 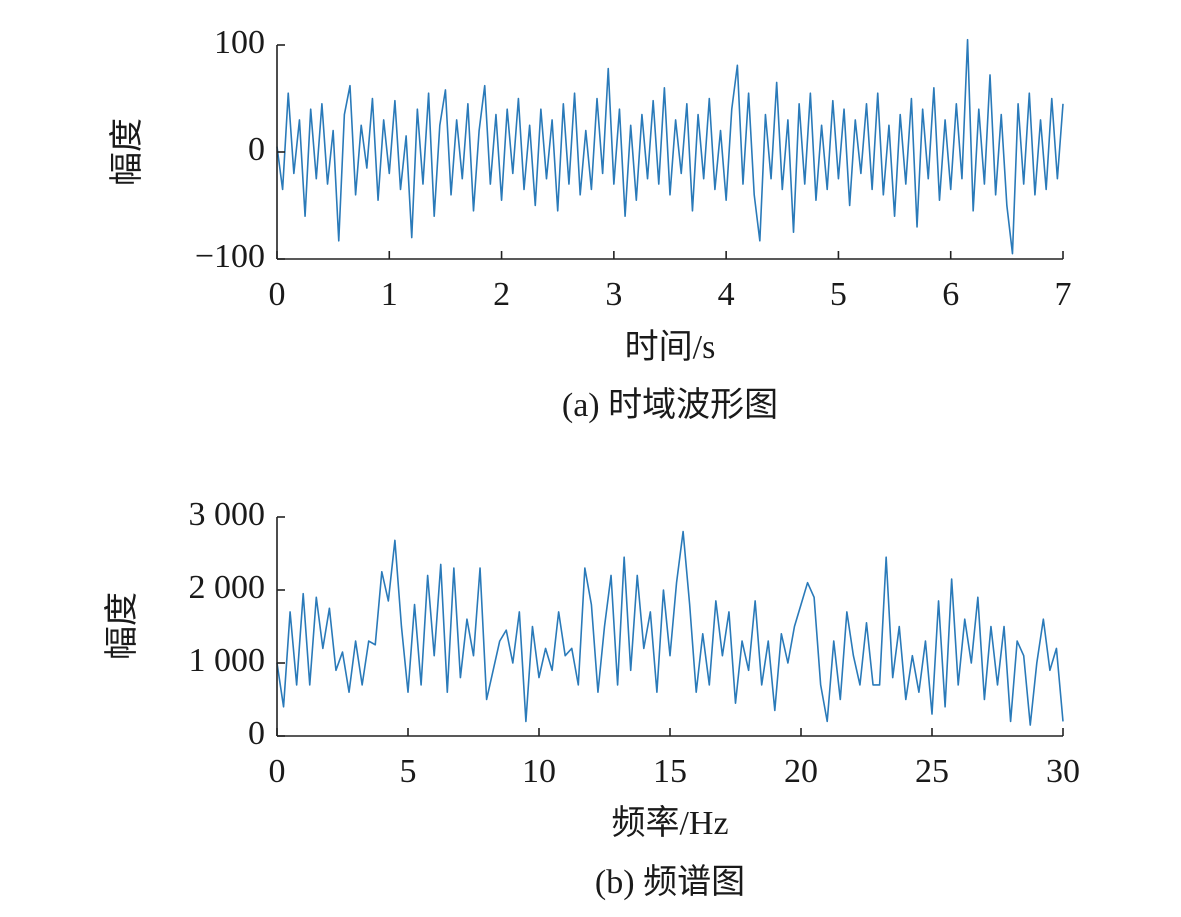 What do you see at coordinates (670, 771) in the screenshot?
I see `x-tick-label: 15` at bounding box center [670, 771].